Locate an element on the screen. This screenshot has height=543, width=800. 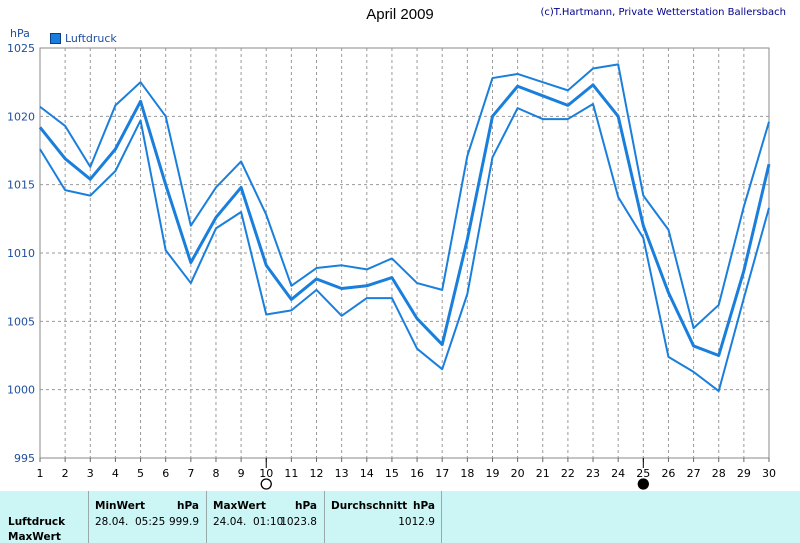
x-tick-label: 27 is located at coordinates (694, 473).